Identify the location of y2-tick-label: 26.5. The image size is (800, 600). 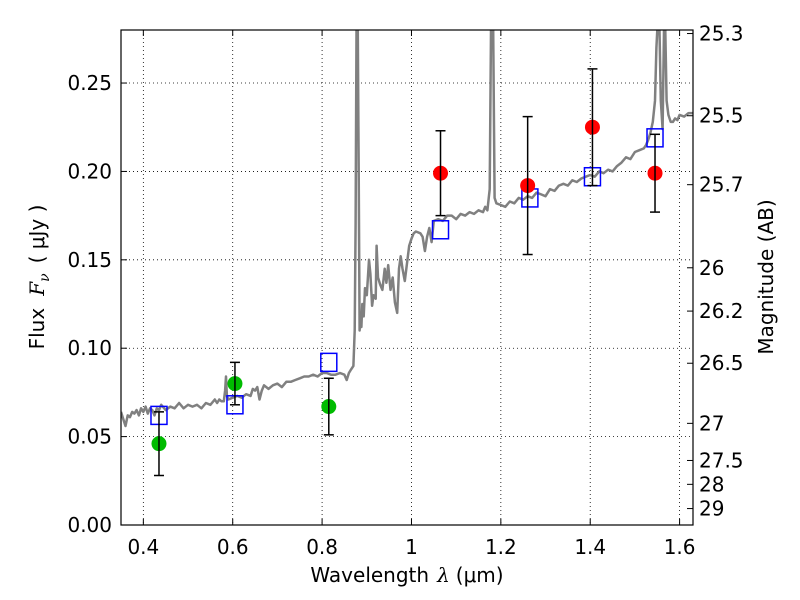
(721, 363).